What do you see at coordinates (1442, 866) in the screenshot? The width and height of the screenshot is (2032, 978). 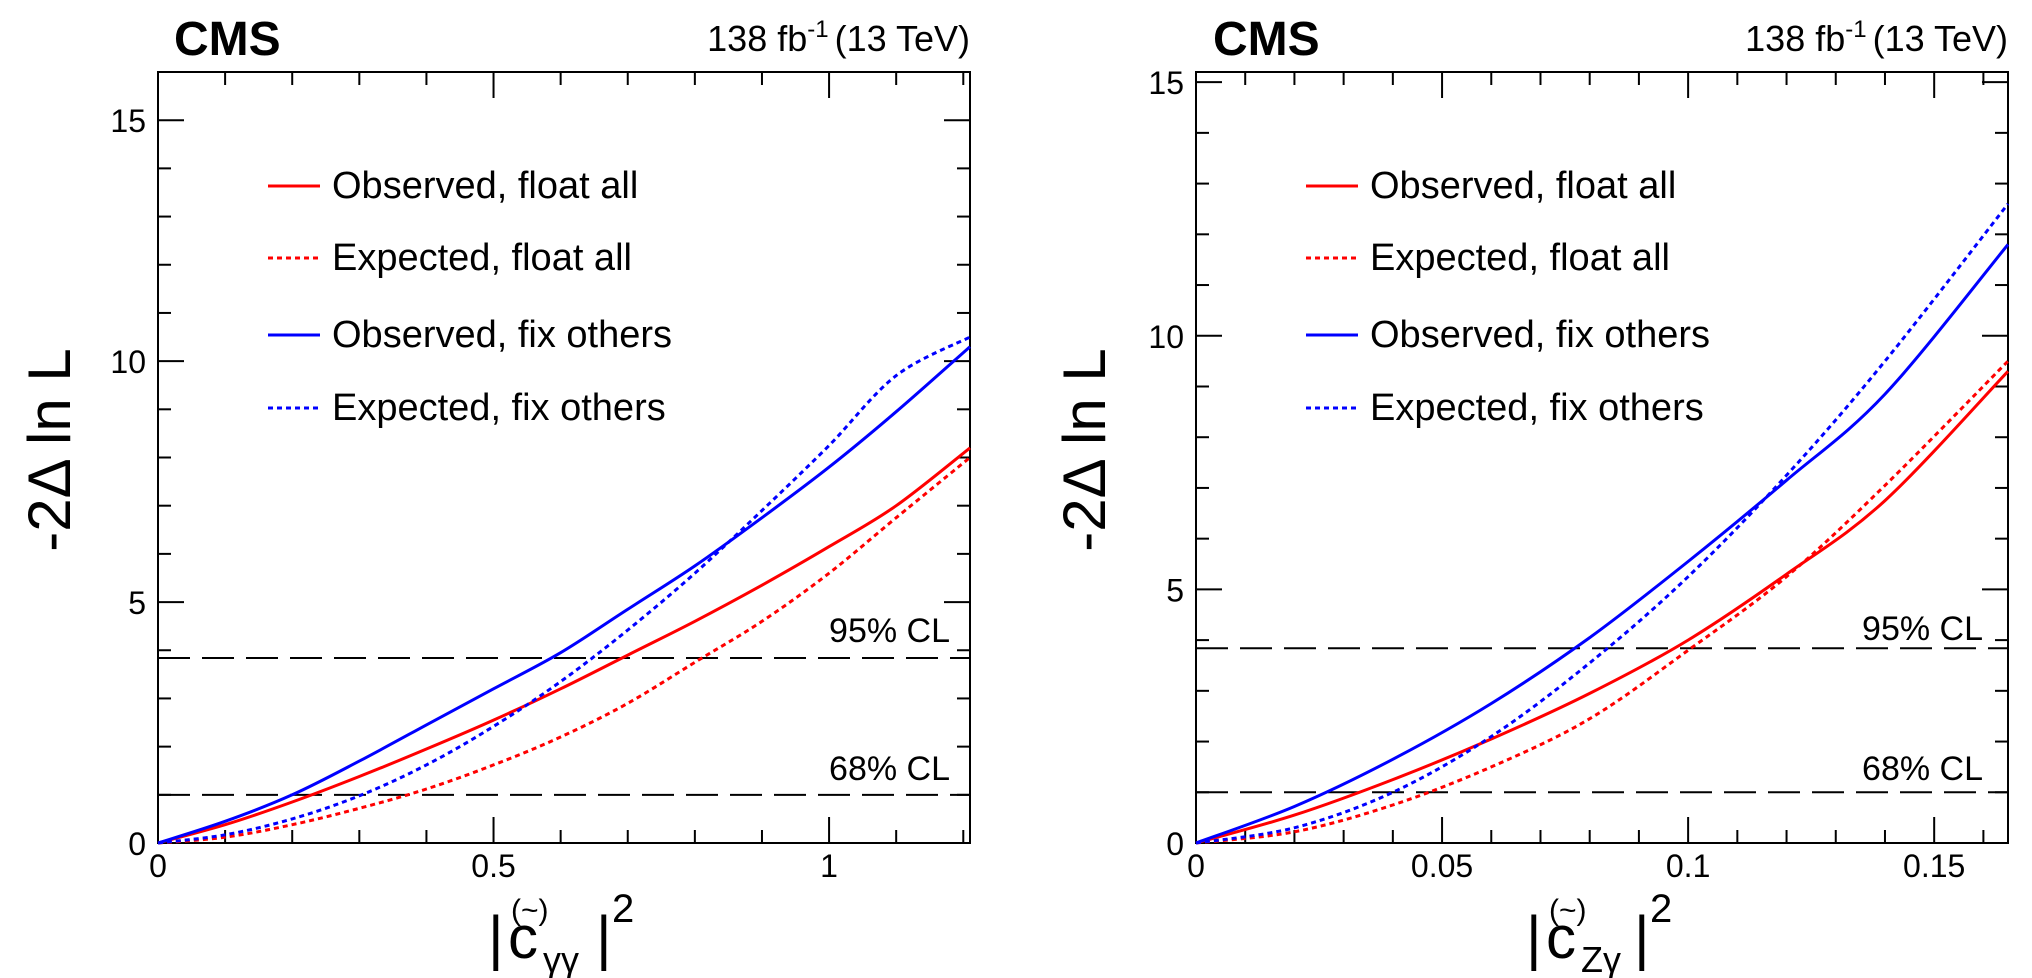 I see `x-tick-label: 0.05` at bounding box center [1442, 866].